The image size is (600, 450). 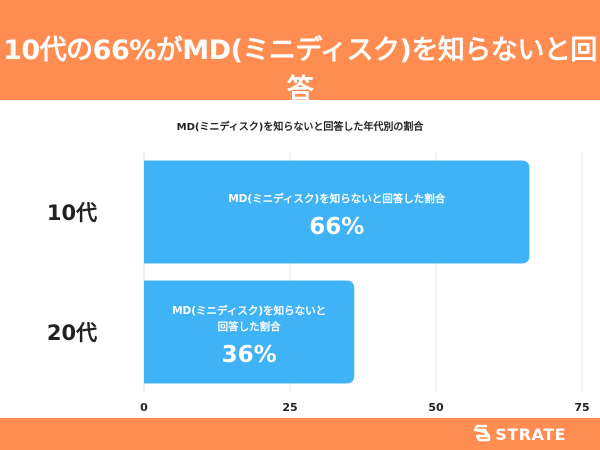 I want to click on chart-title: MD(ミニディスク)を知らないと回答した年代別の割合, so click(x=301, y=126).